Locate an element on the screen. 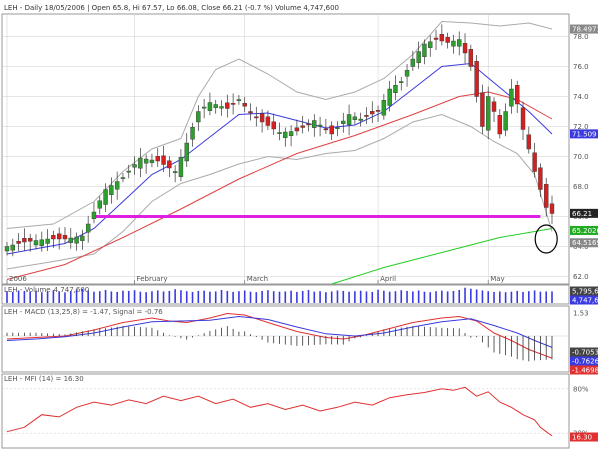 The image size is (600, 450). macd-tick-label: 1.53 is located at coordinates (581, 314).